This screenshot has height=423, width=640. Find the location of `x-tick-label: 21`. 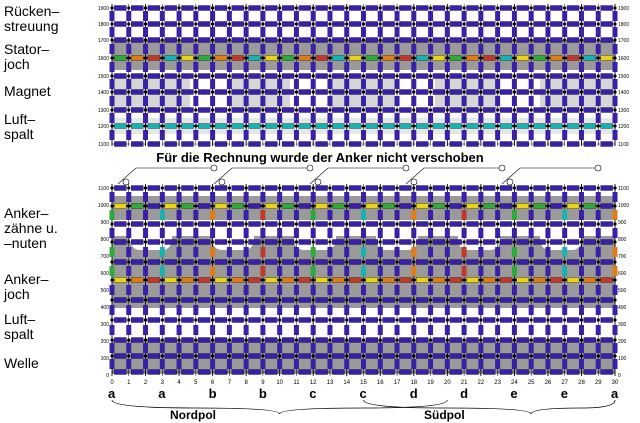

x-tick-label: 21 is located at coordinates (464, 383).